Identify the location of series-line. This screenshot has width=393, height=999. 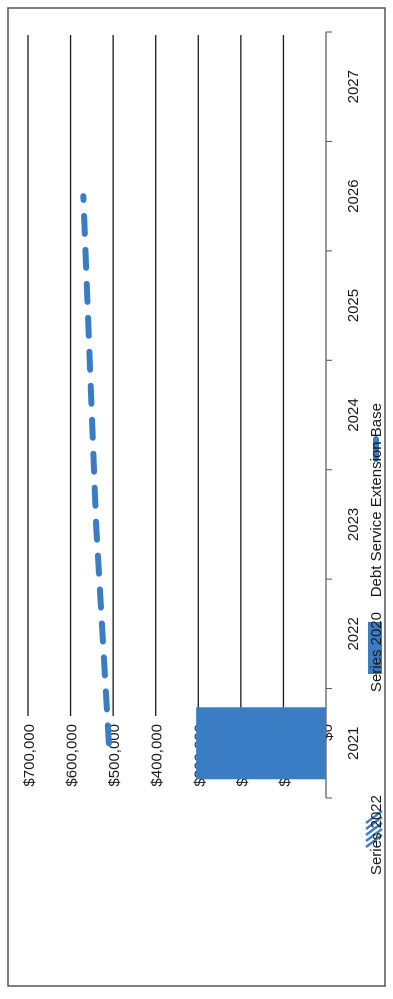
(96, 470).